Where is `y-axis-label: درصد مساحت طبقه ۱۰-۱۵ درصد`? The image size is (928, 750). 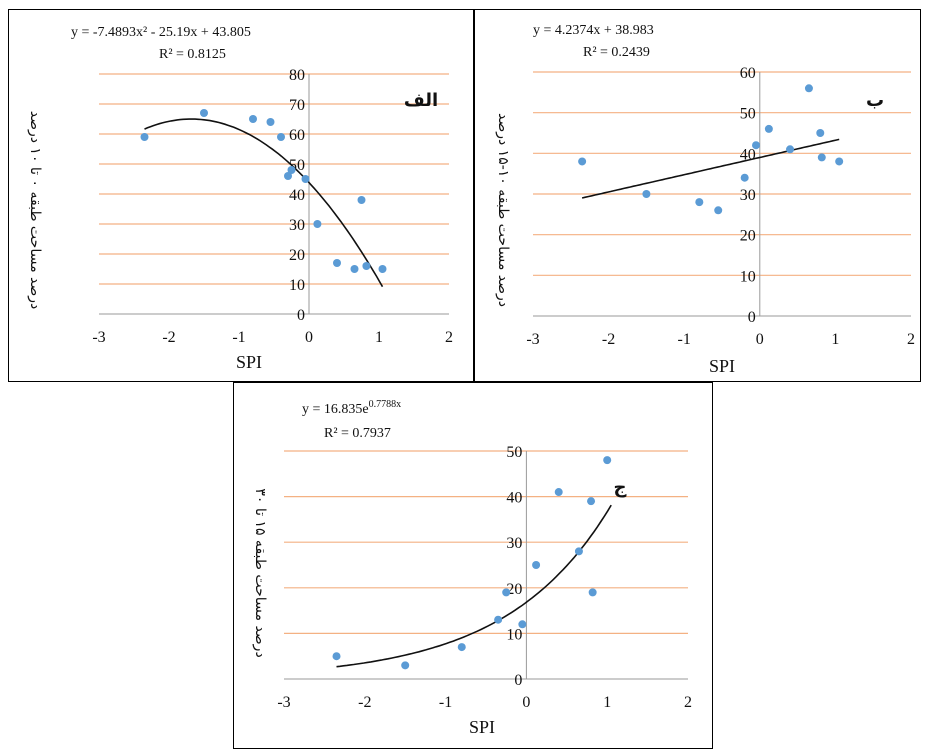
y-axis-label: درصد مساحت طبقه ۱۰-۱۵ درصد is located at coordinates (503, 210).